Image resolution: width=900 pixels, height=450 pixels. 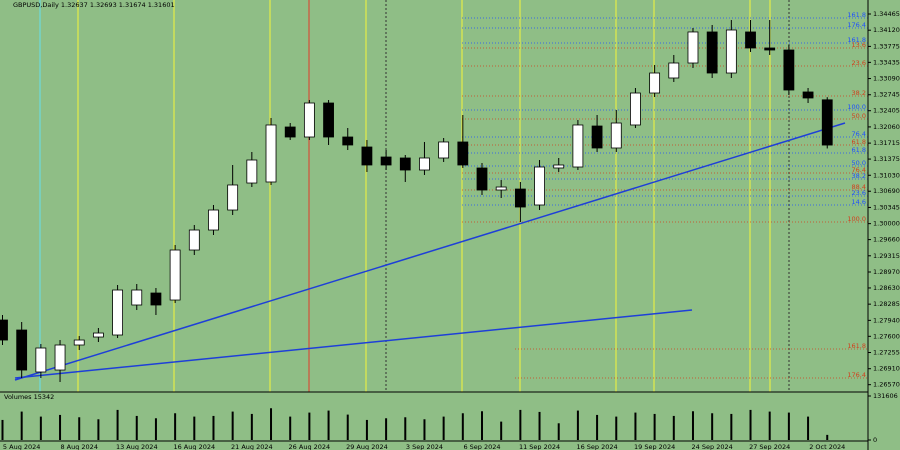 I want to click on y-tick-label: 1.27600, so click(x=886, y=336).